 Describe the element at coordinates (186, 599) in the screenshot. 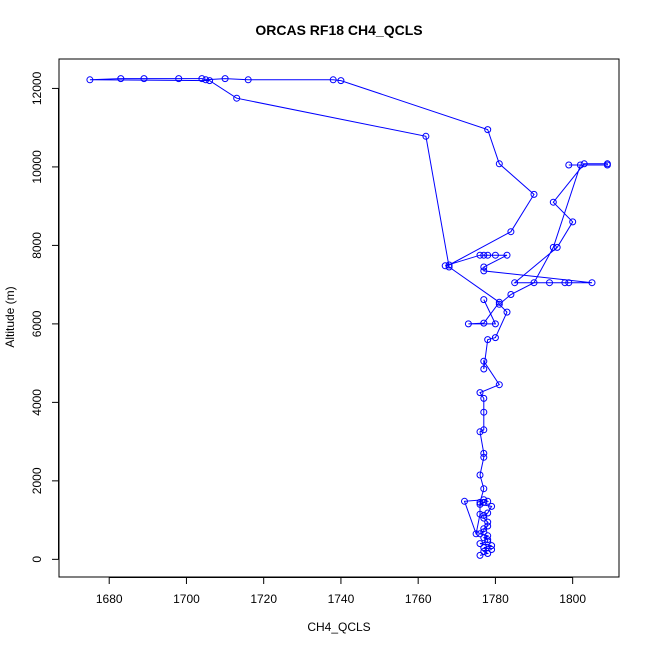

I see `x-tick-label: 1700` at that location.